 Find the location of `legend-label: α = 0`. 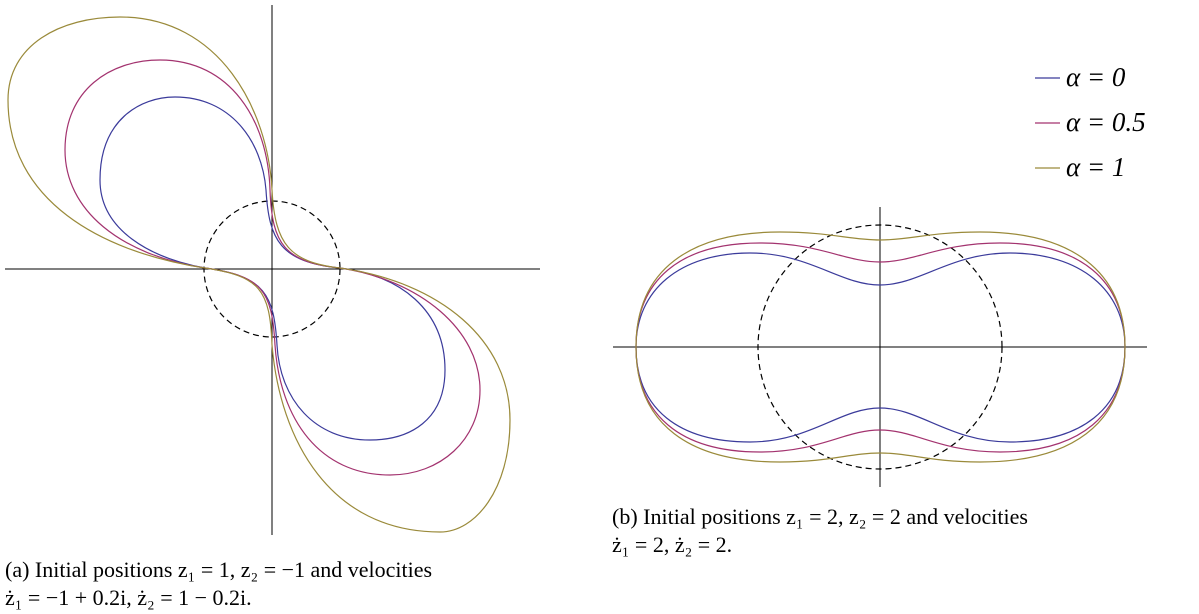

legend-label: α = 0 is located at coordinates (1096, 77).